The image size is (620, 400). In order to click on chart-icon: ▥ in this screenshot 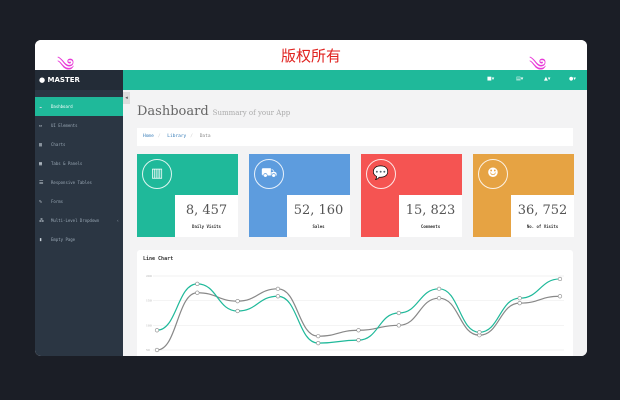, I will do `click(41, 144)`.